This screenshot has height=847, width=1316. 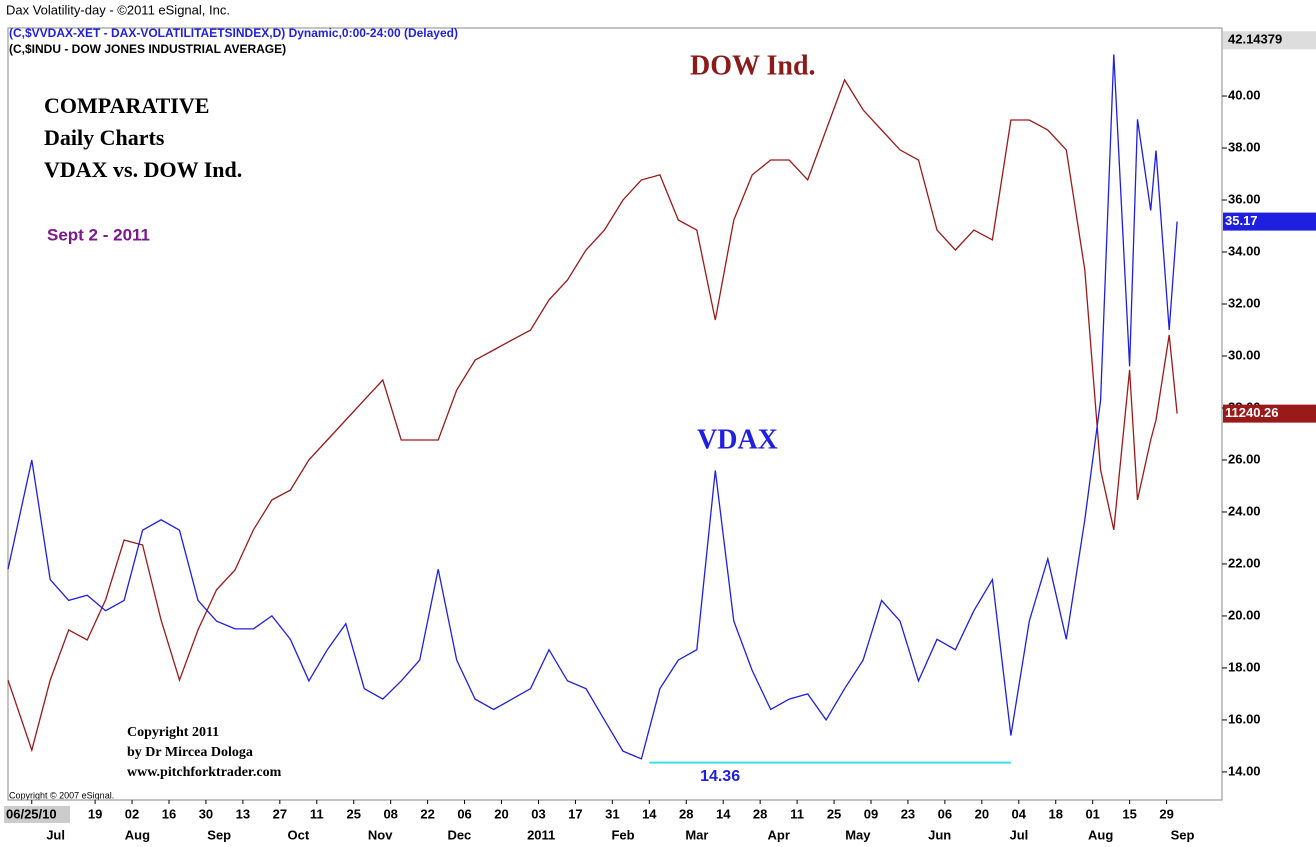 I want to click on y-tick-label: 30.00, so click(x=1244, y=354).